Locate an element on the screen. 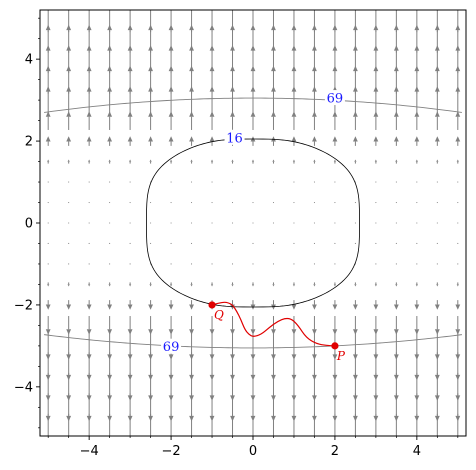 Image resolution: width=476 pixels, height=470 pixels. y-tick-label: −4 is located at coordinates (23, 387).